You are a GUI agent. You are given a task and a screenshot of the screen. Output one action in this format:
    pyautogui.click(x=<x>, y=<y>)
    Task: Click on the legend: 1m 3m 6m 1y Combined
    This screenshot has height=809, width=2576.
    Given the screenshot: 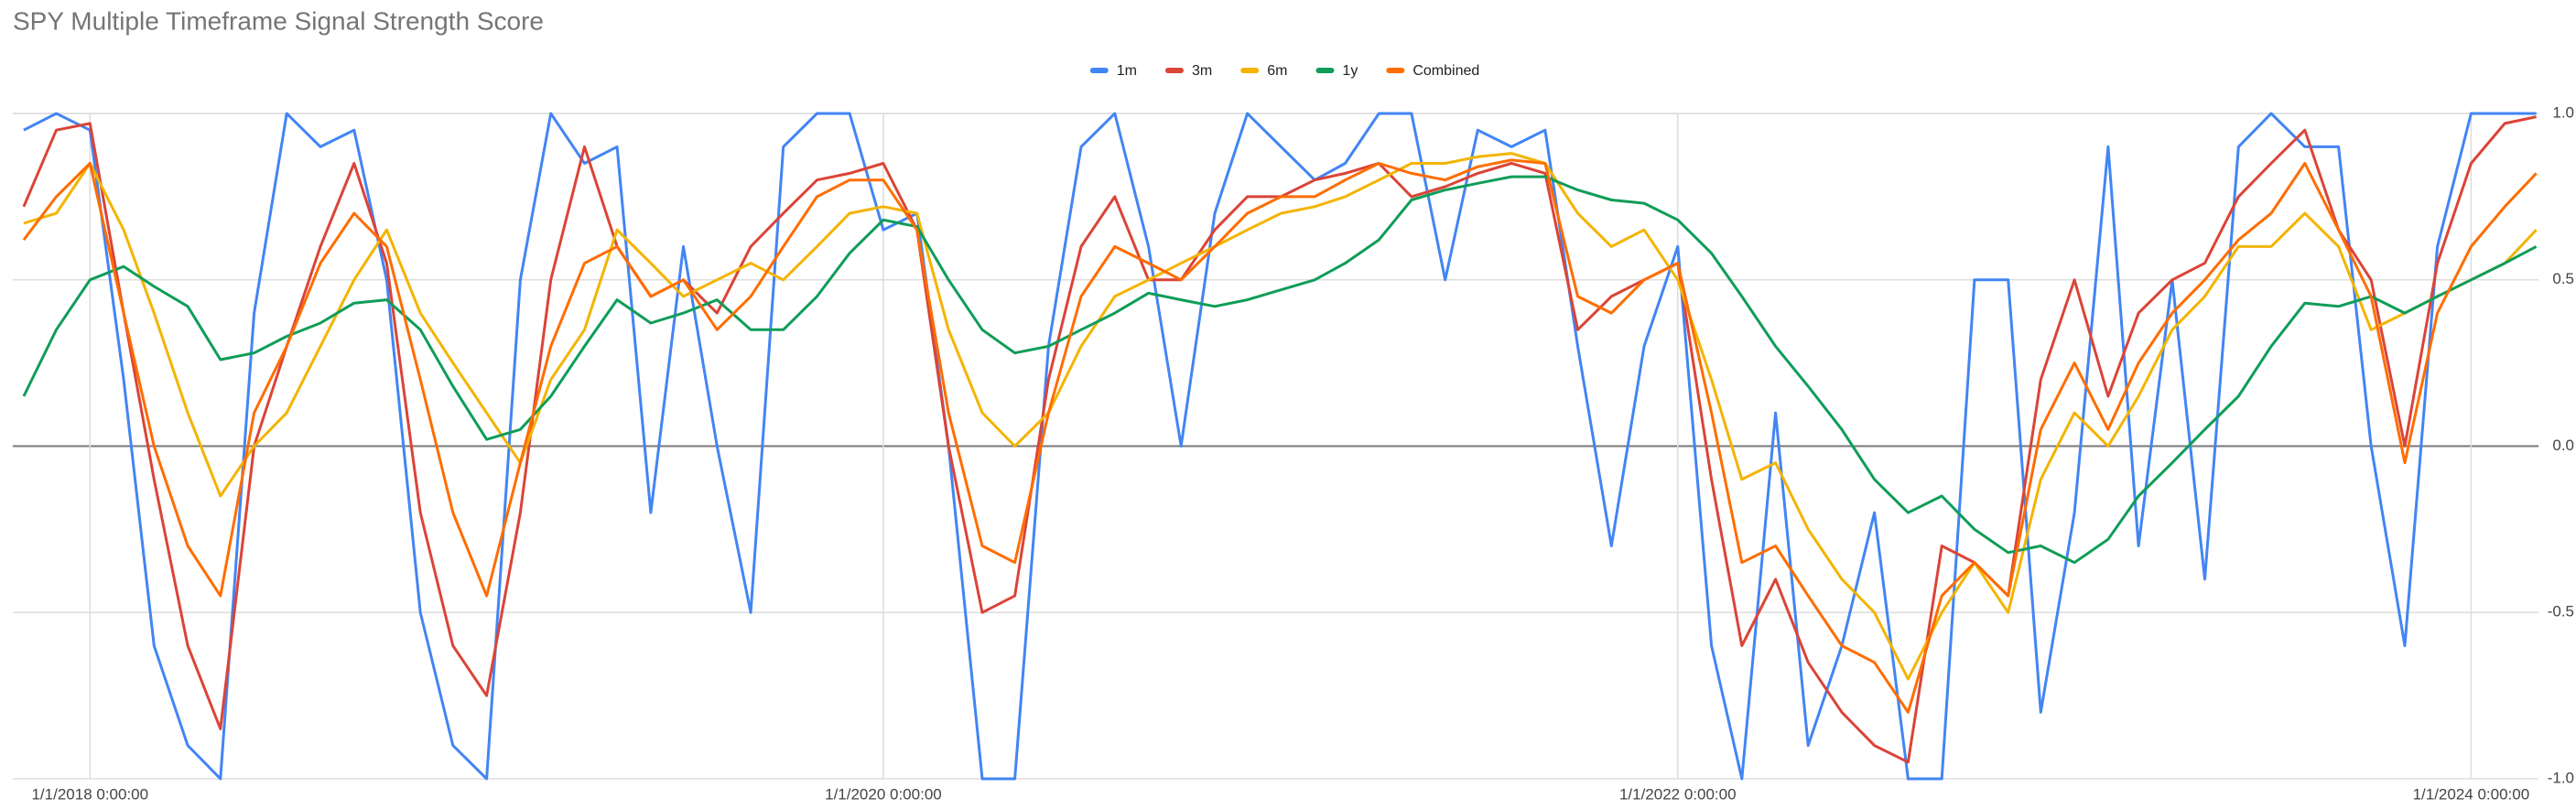 What is the action you would take?
    pyautogui.click(x=1284, y=71)
    